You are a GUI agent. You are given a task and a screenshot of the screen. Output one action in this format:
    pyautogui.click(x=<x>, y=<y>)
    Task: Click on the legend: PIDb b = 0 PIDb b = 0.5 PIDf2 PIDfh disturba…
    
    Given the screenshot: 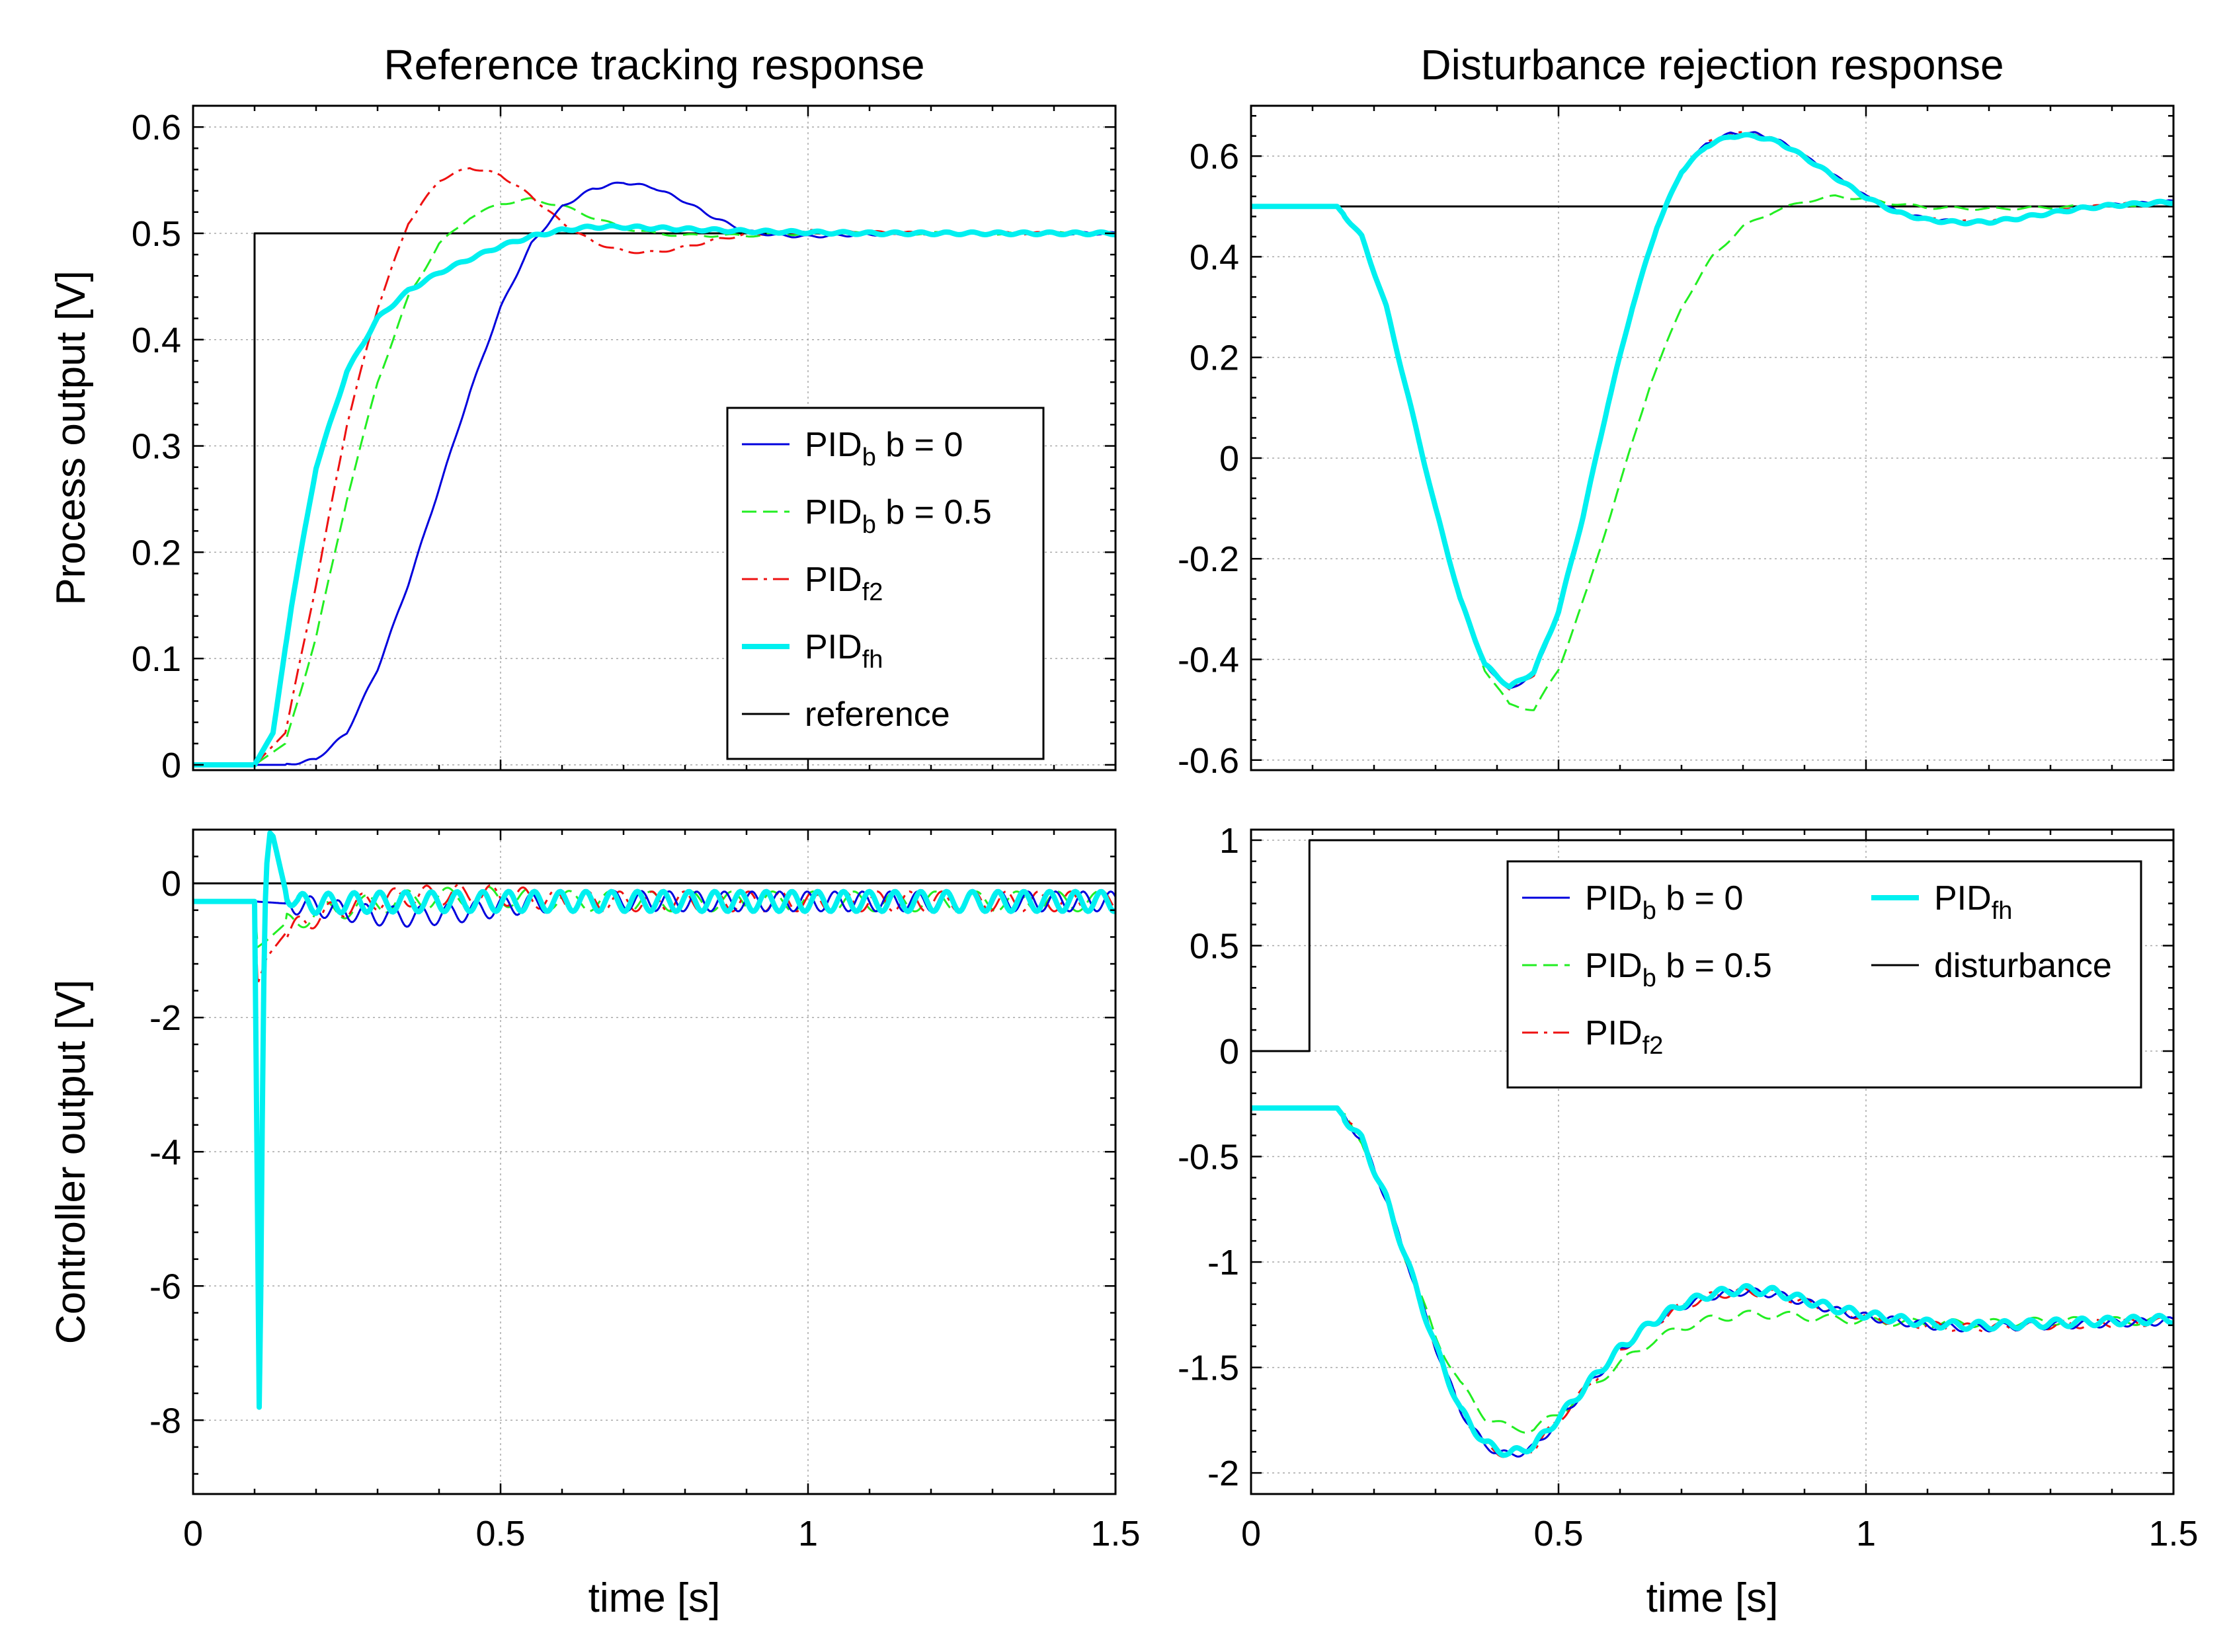 What is the action you would take?
    pyautogui.click(x=1824, y=974)
    